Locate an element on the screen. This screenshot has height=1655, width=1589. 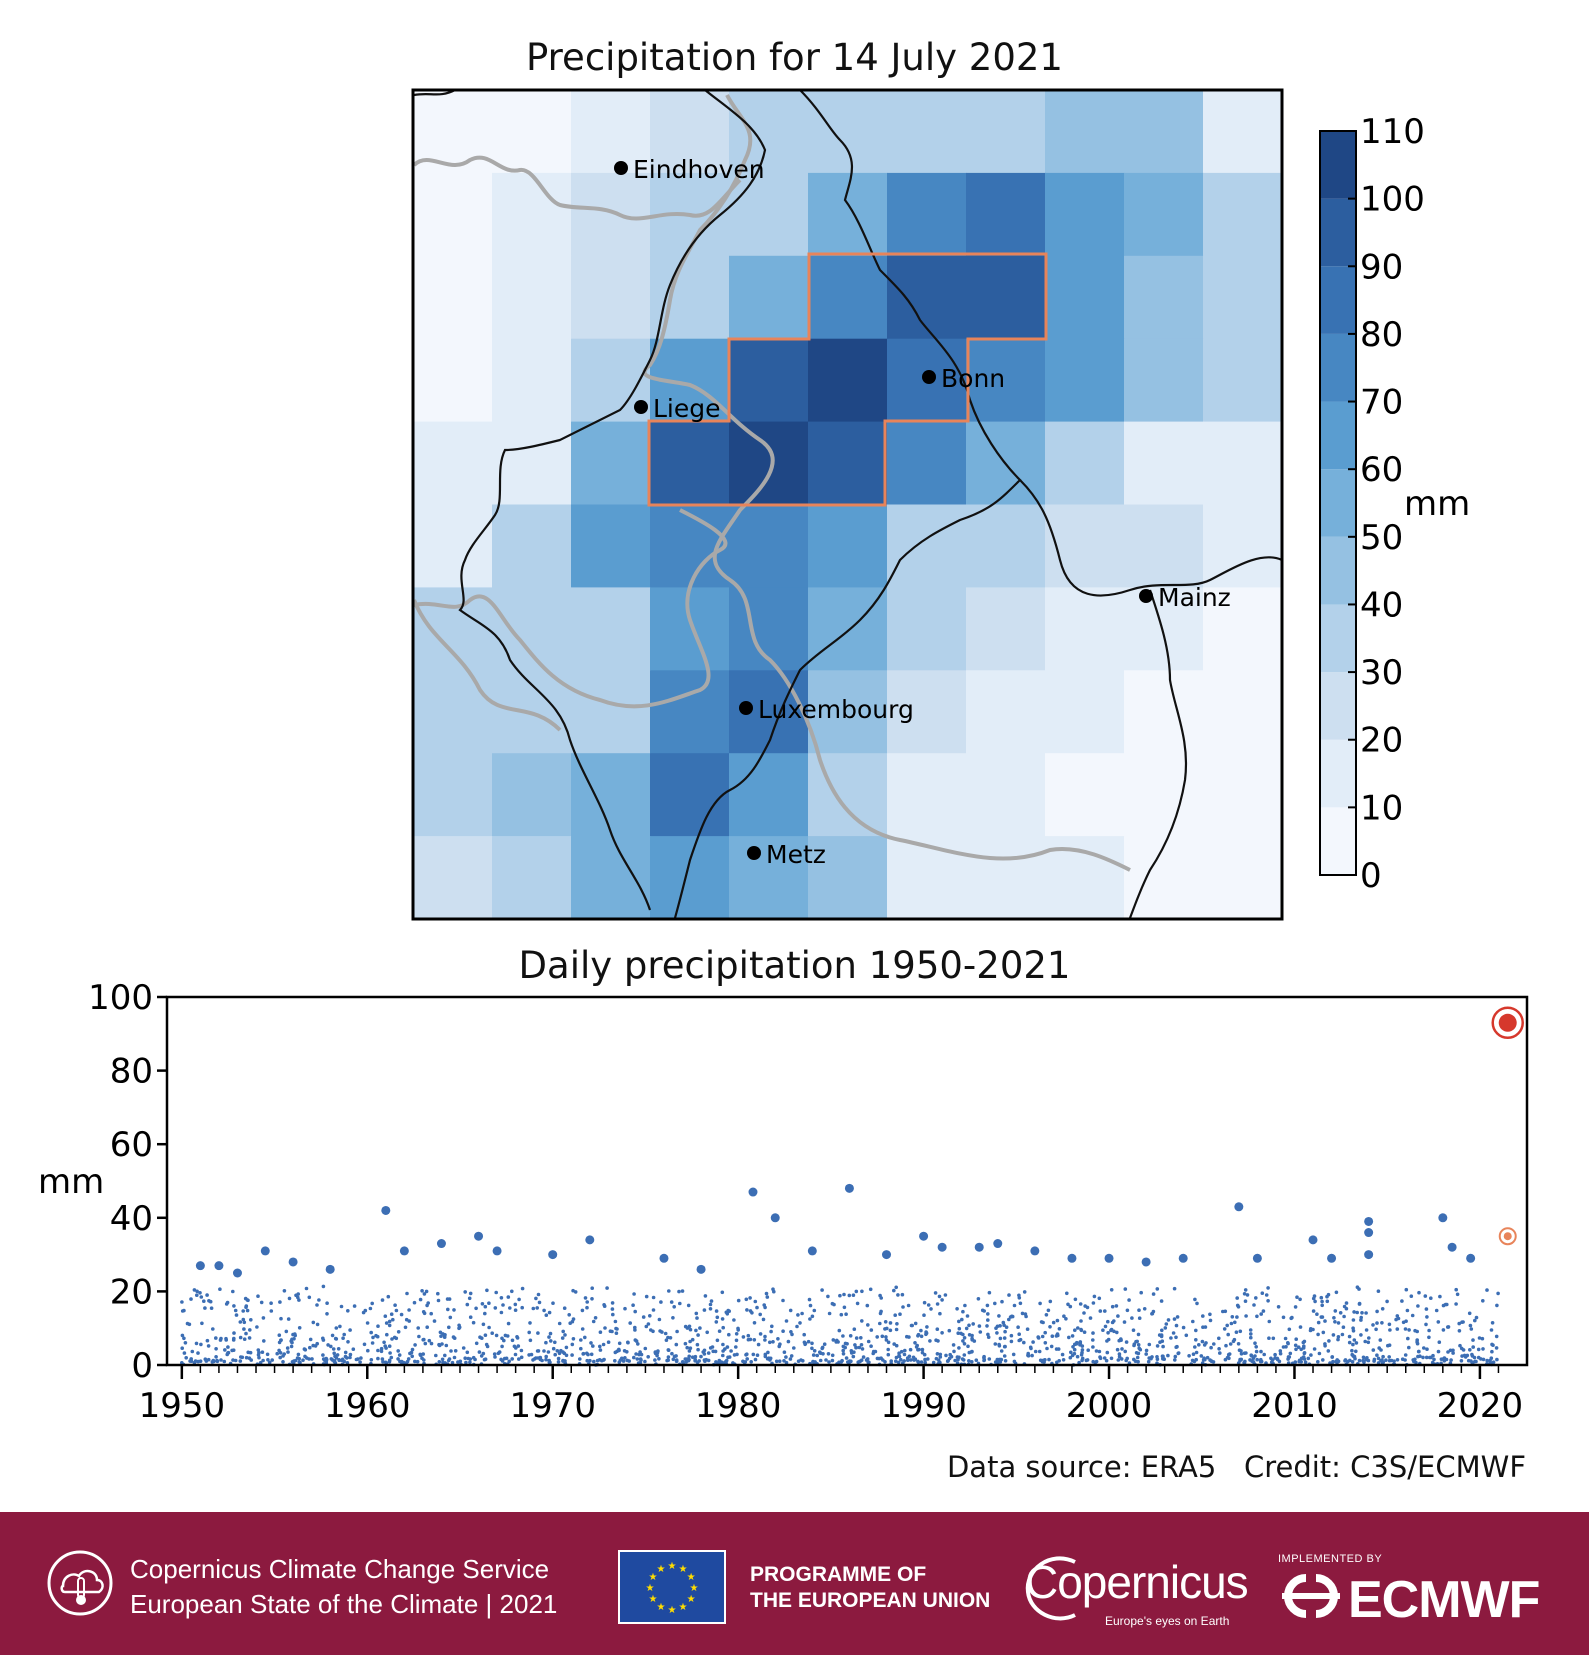
city-marker-bonn is located at coordinates (929, 377).